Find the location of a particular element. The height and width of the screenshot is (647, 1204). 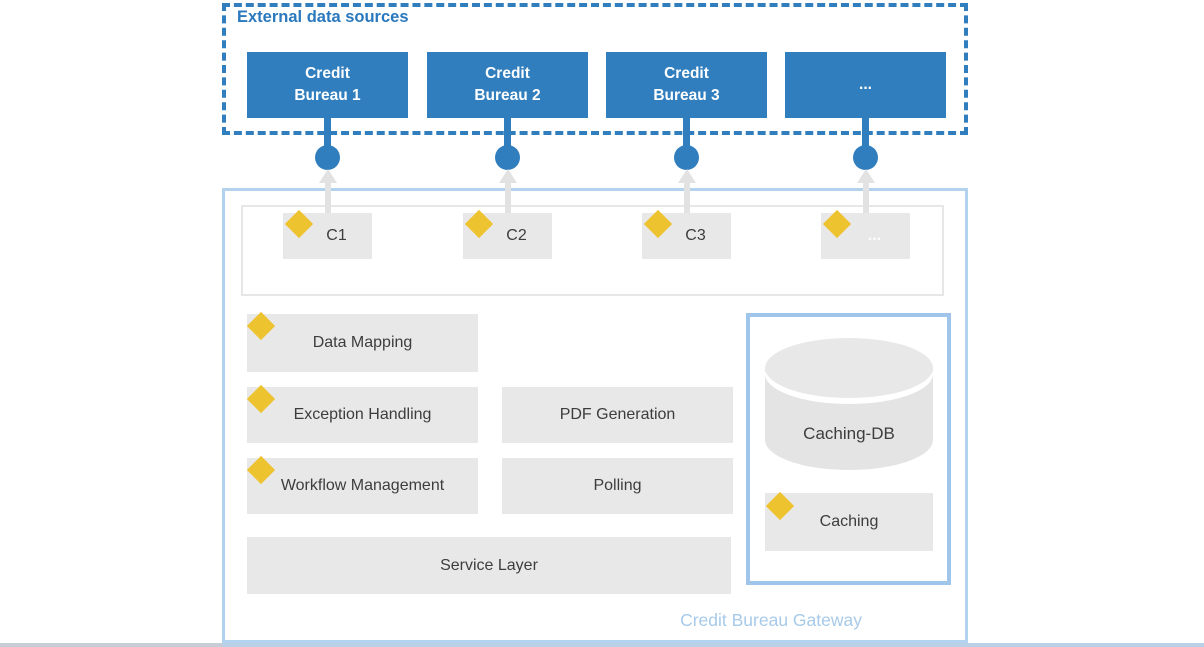

bottom-edge-line-left is located at coordinates (111, 645).